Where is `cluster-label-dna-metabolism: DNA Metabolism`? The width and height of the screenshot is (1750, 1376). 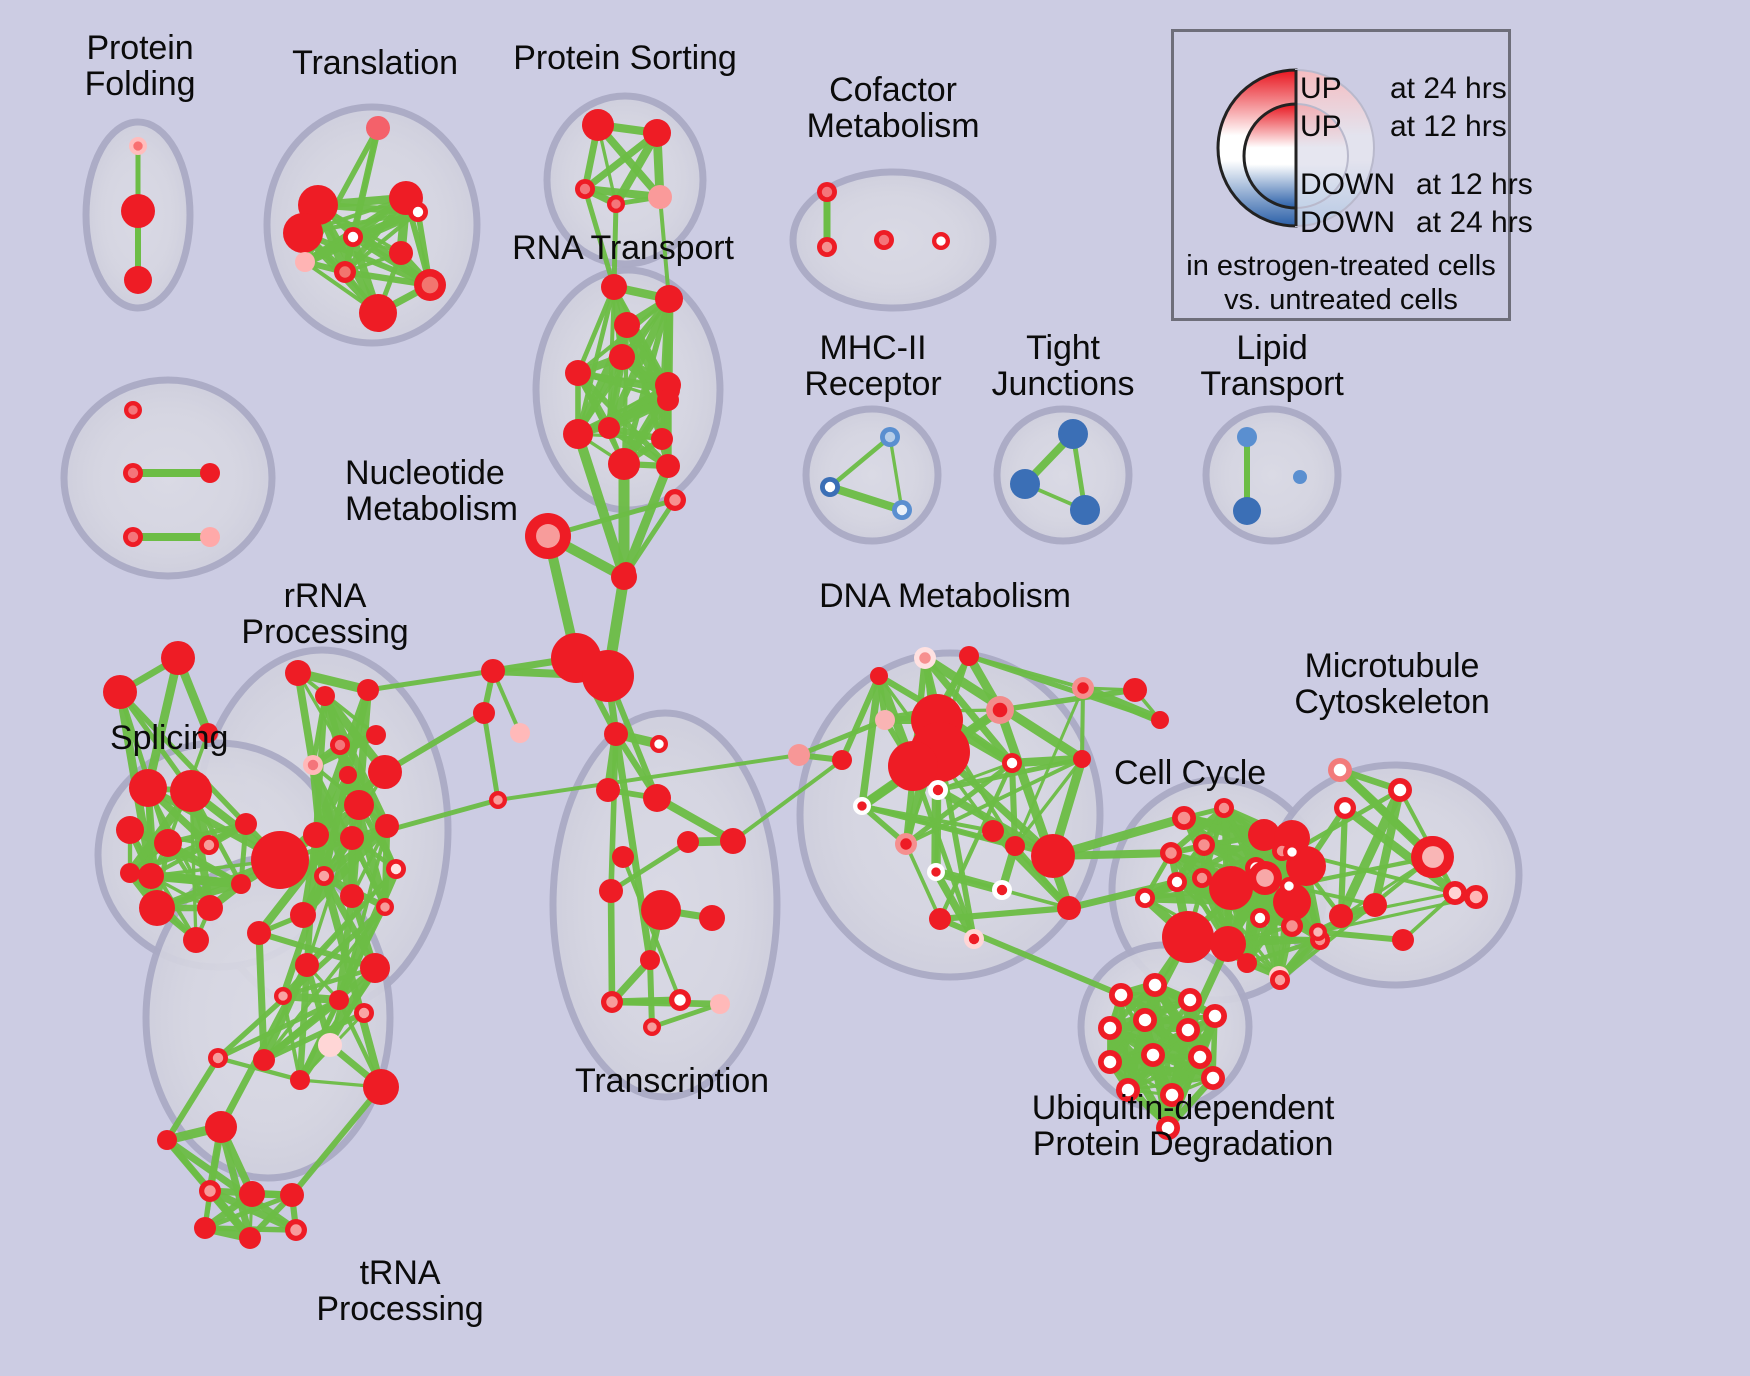
cluster-label-dna-metabolism: DNA Metabolism is located at coordinates (945, 596).